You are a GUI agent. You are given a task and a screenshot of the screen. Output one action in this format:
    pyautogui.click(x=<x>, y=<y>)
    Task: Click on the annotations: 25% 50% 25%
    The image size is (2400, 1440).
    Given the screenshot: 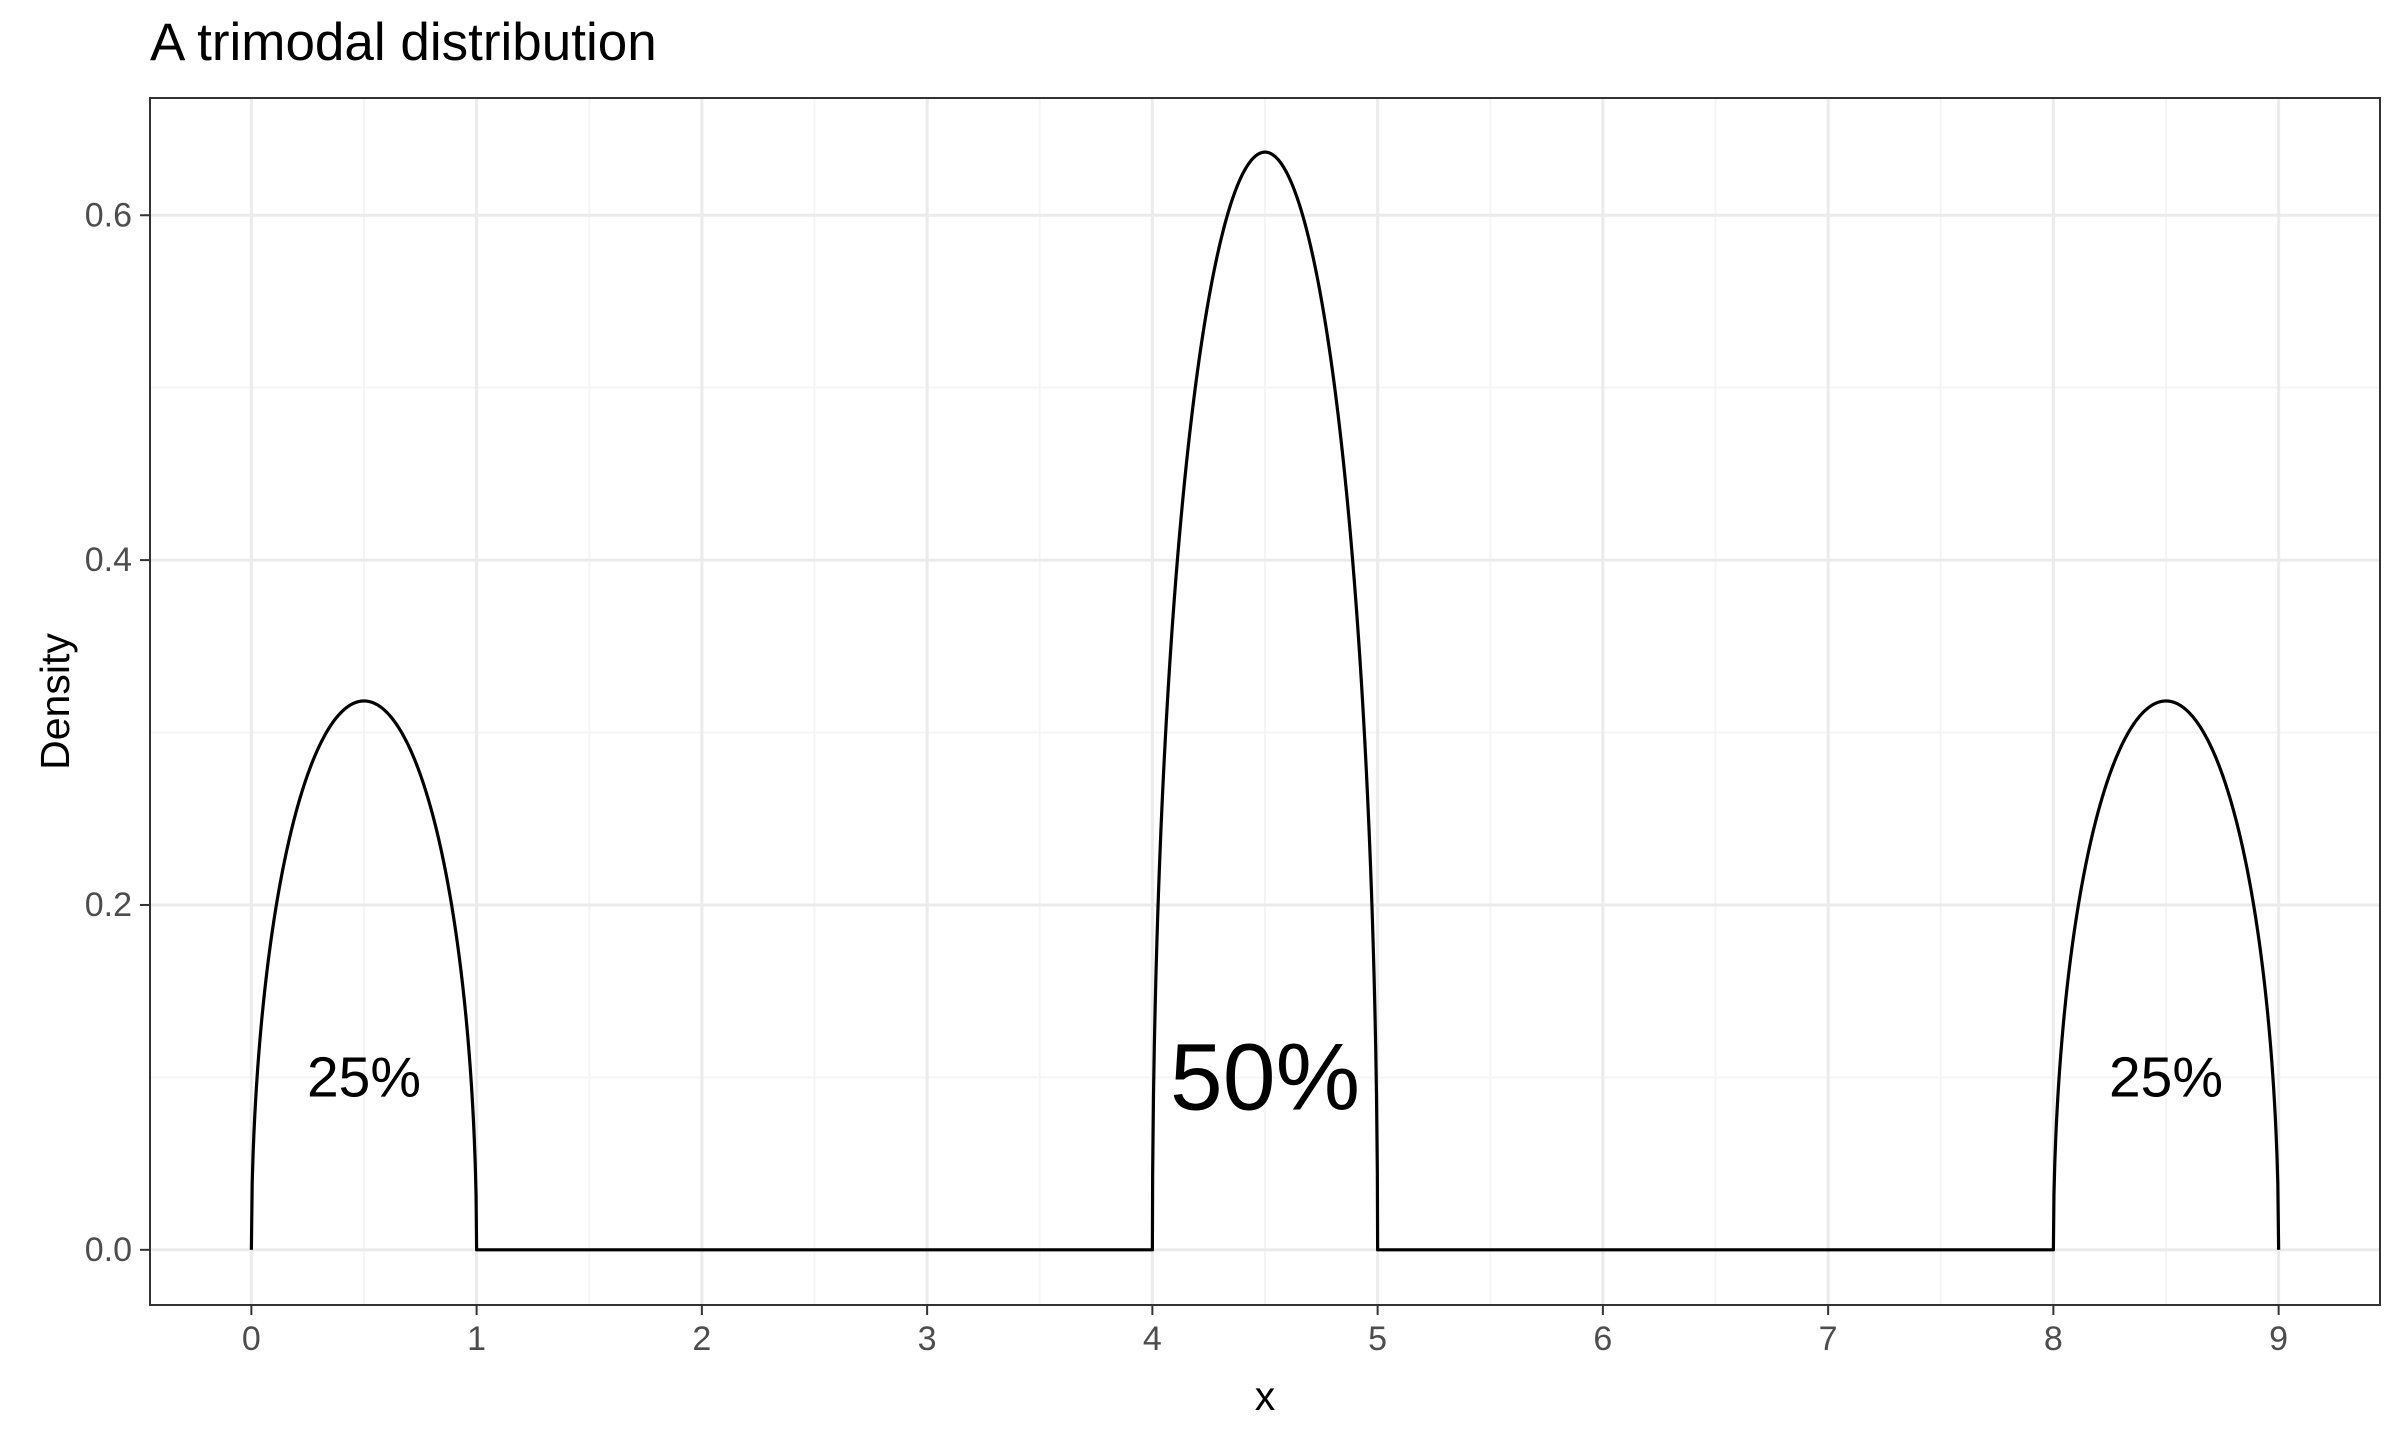 What is the action you would take?
    pyautogui.click(x=1265, y=1077)
    